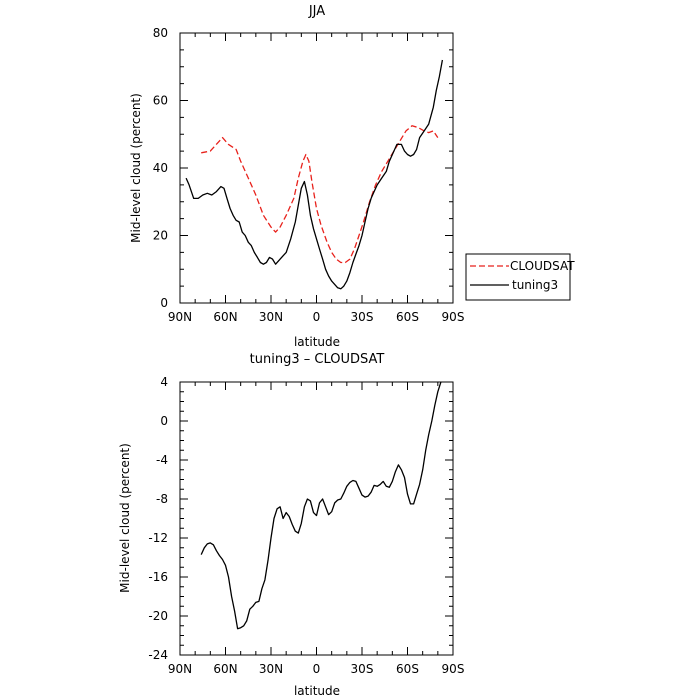  I want to click on bottom-y-tick-label: -4, so click(162, 460).